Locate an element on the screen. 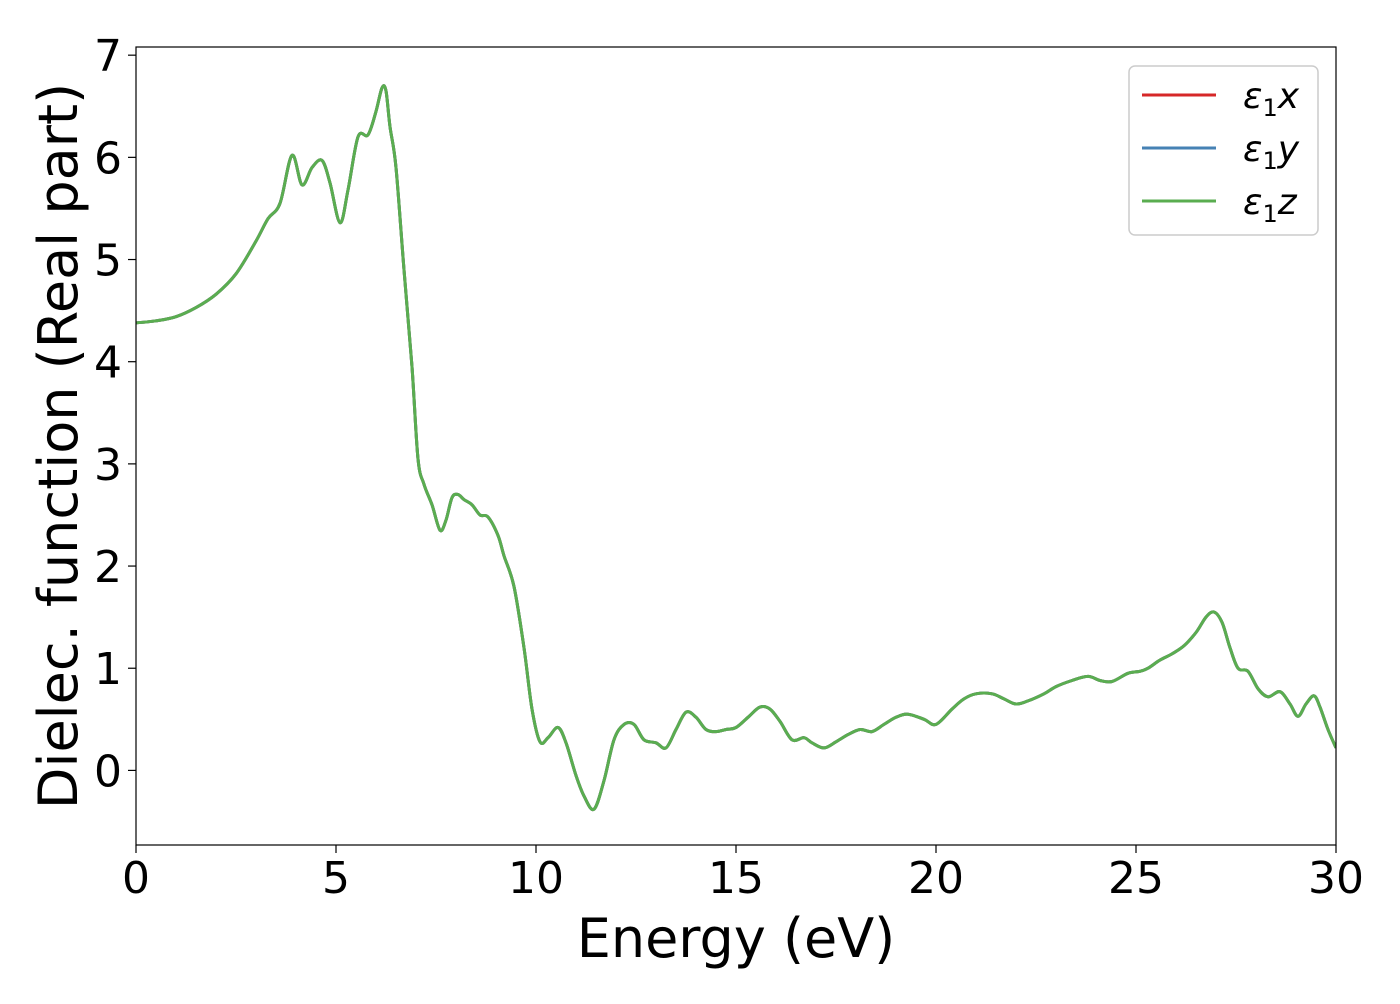 The height and width of the screenshot is (1004, 1400). legend: ε1x ε1y ε1z is located at coordinates (1223, 150).